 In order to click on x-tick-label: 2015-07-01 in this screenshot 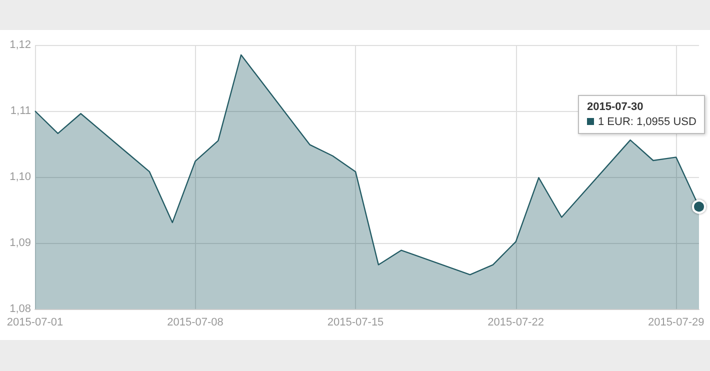, I will do `click(35, 322)`.